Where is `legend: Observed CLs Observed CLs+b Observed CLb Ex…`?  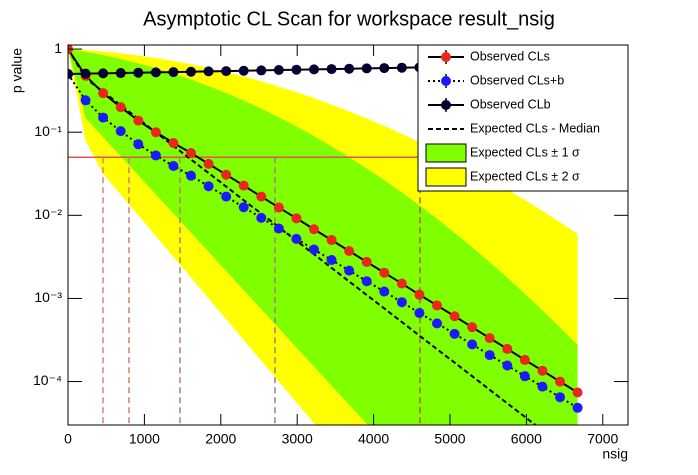
legend: Observed CLs Observed CLs+b Observed CLb Ex… is located at coordinates (523, 118).